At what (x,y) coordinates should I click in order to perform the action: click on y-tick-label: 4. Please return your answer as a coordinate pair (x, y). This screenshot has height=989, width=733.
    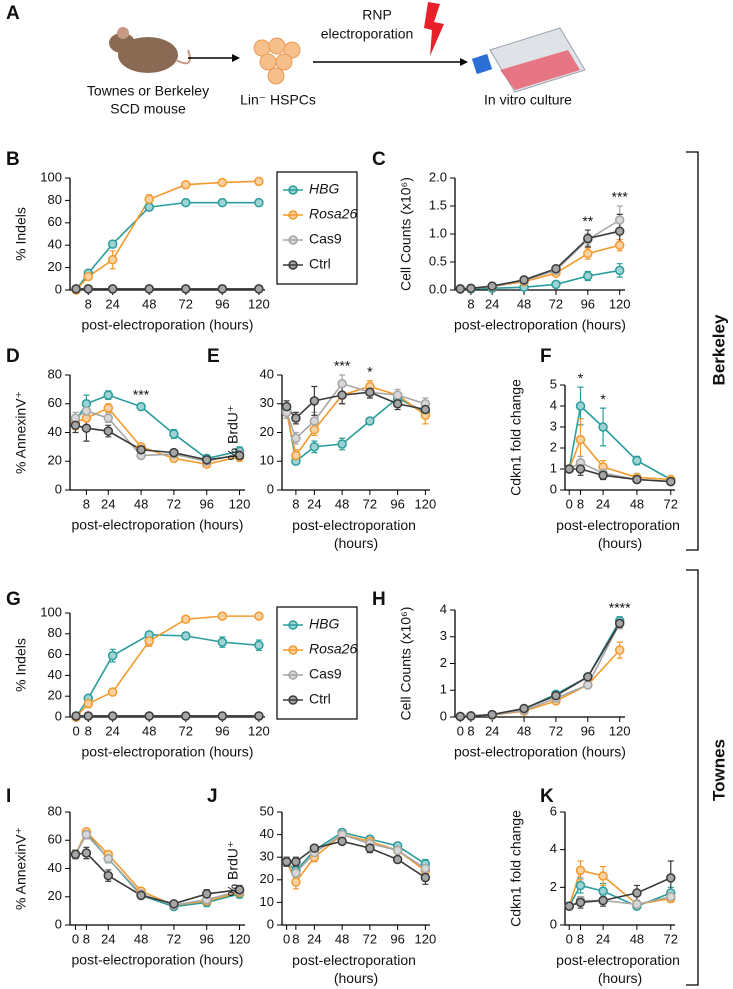
    Looking at the image, I should click on (553, 848).